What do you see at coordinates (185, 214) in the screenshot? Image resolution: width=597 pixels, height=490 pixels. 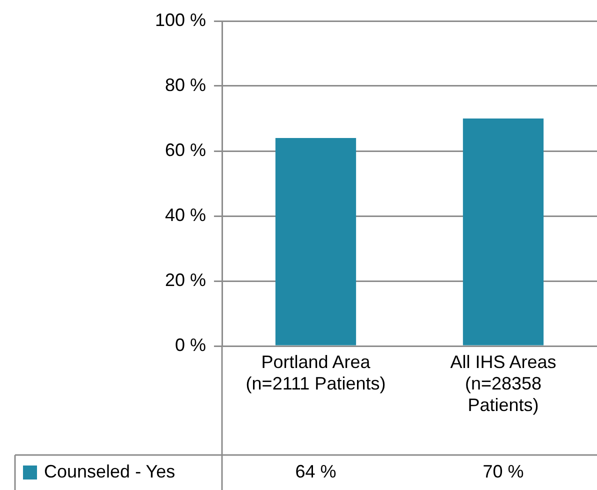 I see `y-tick-label: 40 %` at bounding box center [185, 214].